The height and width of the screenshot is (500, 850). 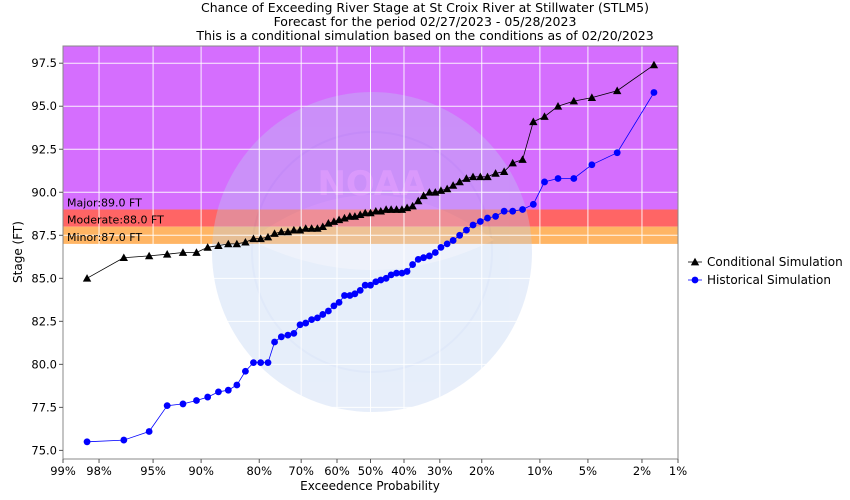 I want to click on y-tick-label: 92.5, so click(x=44, y=149).